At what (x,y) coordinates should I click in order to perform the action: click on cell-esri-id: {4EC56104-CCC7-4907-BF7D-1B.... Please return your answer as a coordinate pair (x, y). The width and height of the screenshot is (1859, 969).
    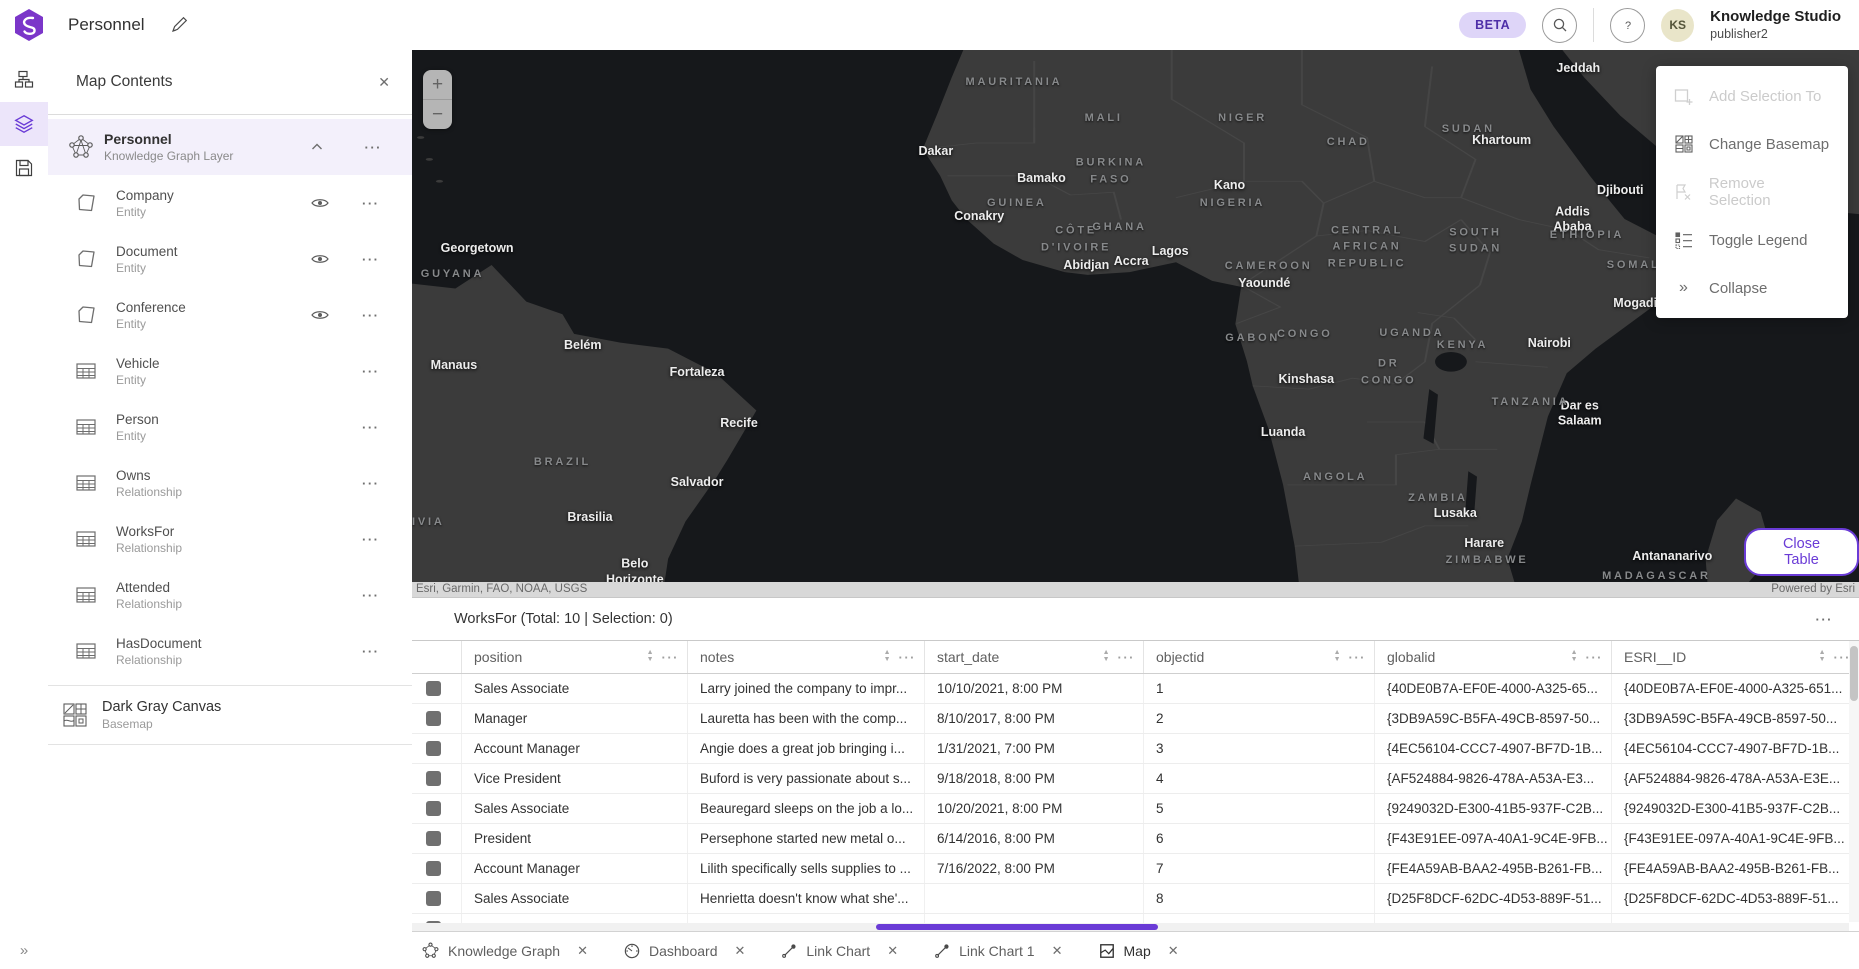
    Looking at the image, I should click on (1732, 748).